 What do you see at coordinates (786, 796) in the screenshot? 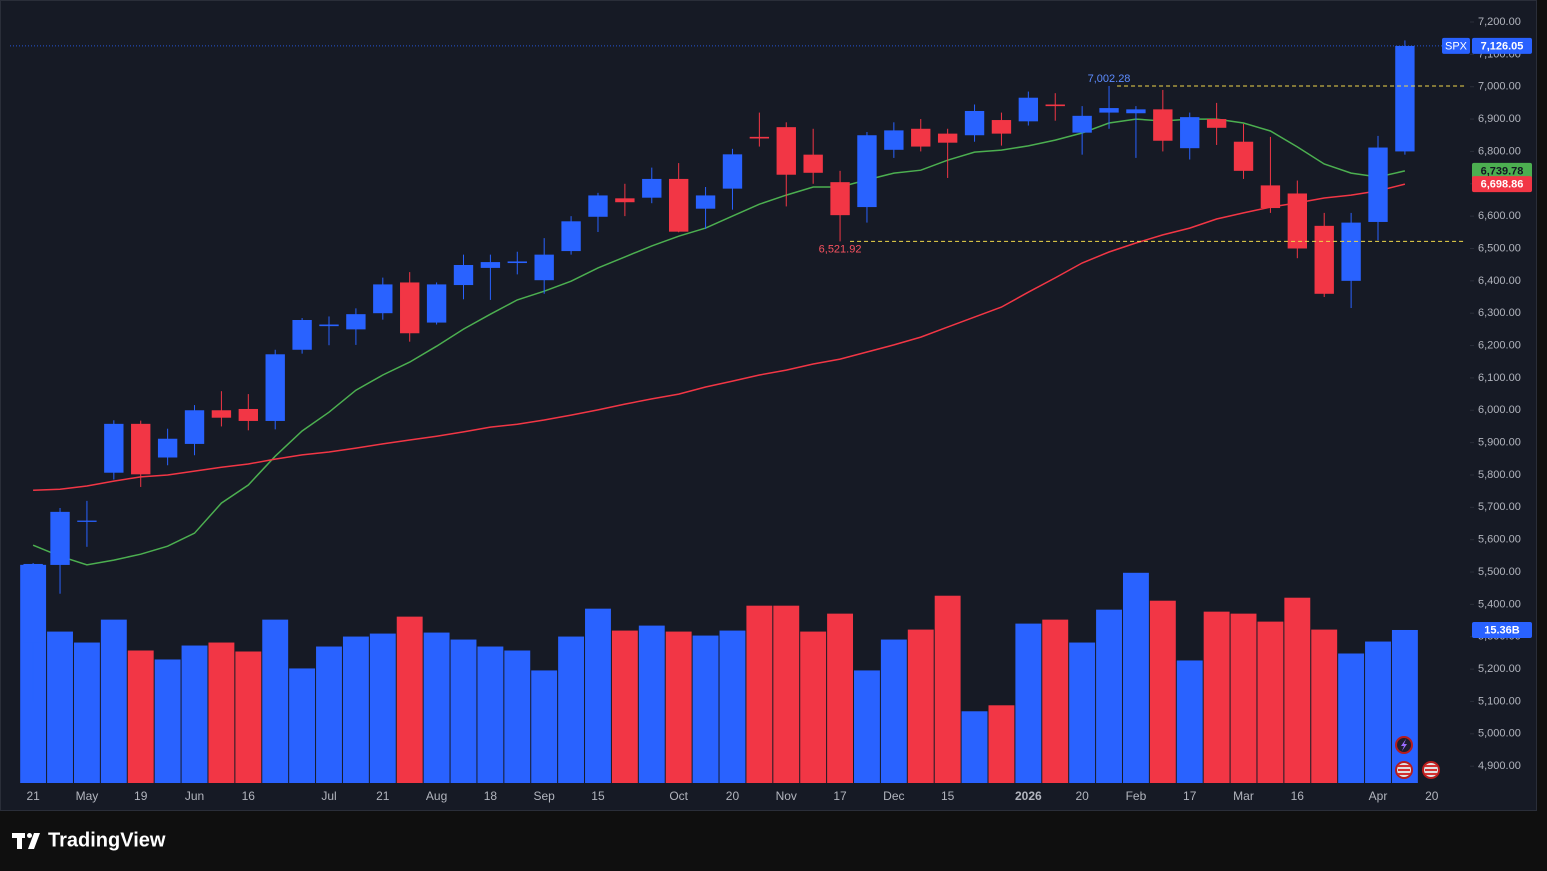
I see `x-tick-label: Nov` at bounding box center [786, 796].